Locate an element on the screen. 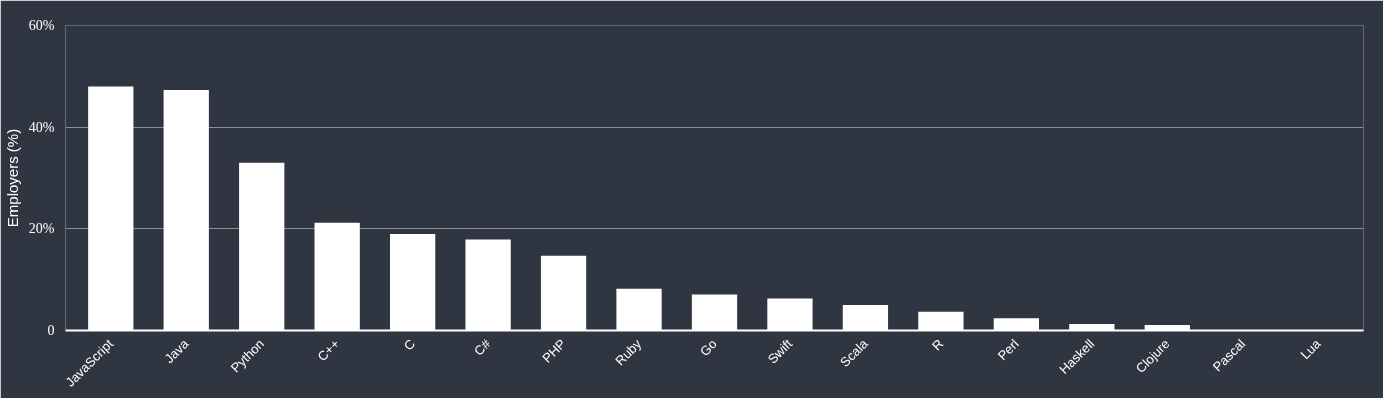 The width and height of the screenshot is (1383, 398). x-tick-label: C# is located at coordinates (482, 347).